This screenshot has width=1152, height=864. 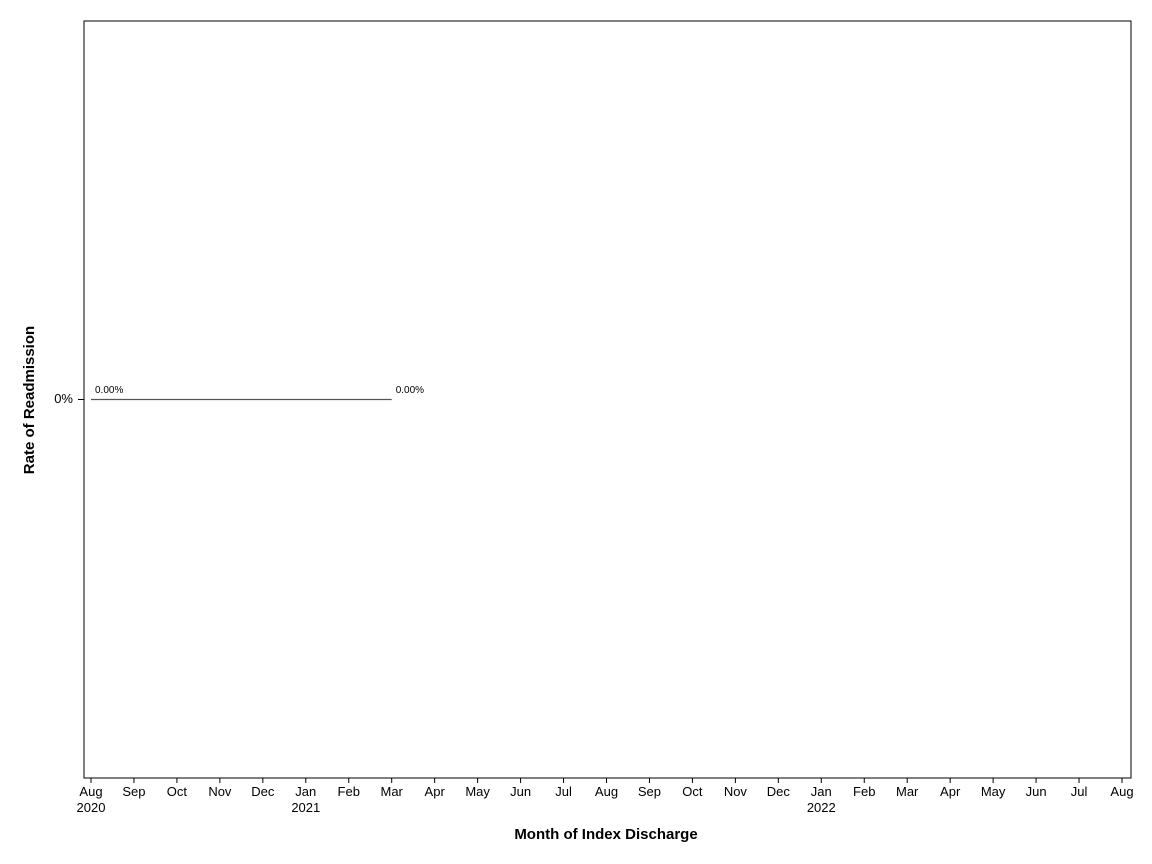 I want to click on y-tick-label: 0%, so click(x=63, y=398).